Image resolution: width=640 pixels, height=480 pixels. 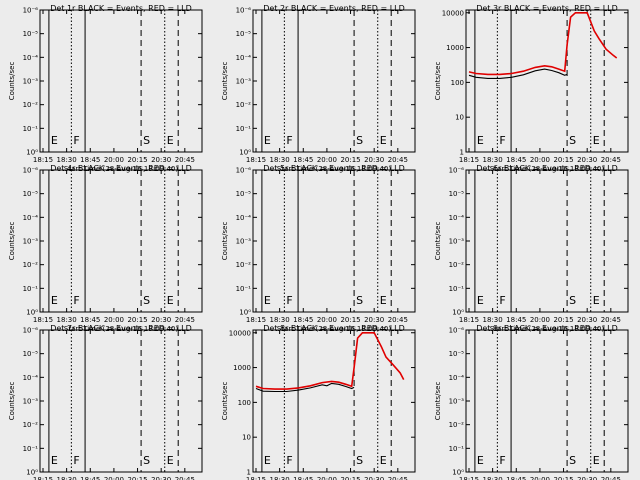 What do you see at coordinates (334, 168) in the screenshot?
I see `panel-title: Det 5r BLACK = Events, RED = LLD` at bounding box center [334, 168].